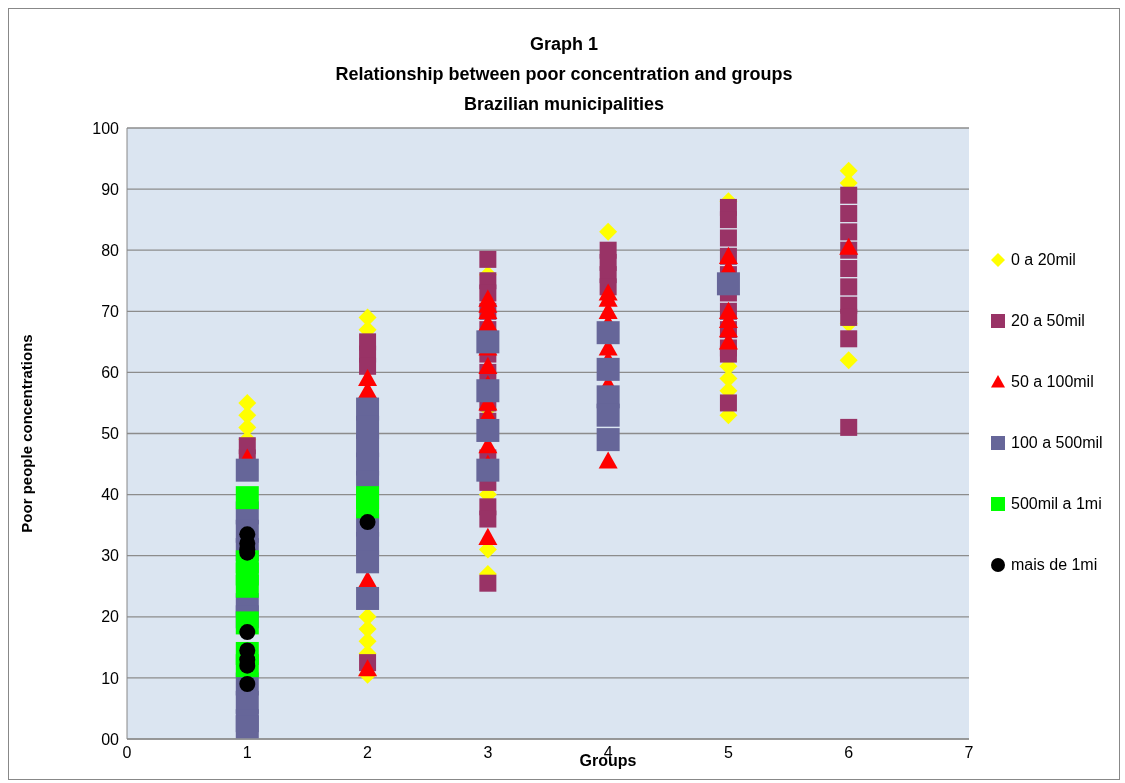 The height and width of the screenshot is (783, 1125). Describe the element at coordinates (368, 753) in the screenshot. I see `x-tick-label: 2` at that location.